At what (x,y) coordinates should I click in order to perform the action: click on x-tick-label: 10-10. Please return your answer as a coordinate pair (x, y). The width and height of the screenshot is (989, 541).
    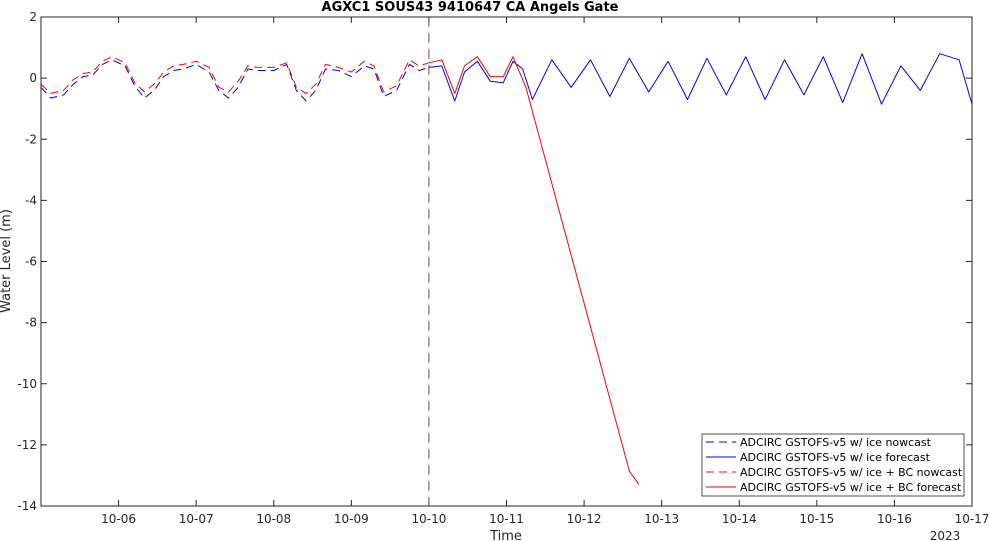
    Looking at the image, I should click on (428, 519).